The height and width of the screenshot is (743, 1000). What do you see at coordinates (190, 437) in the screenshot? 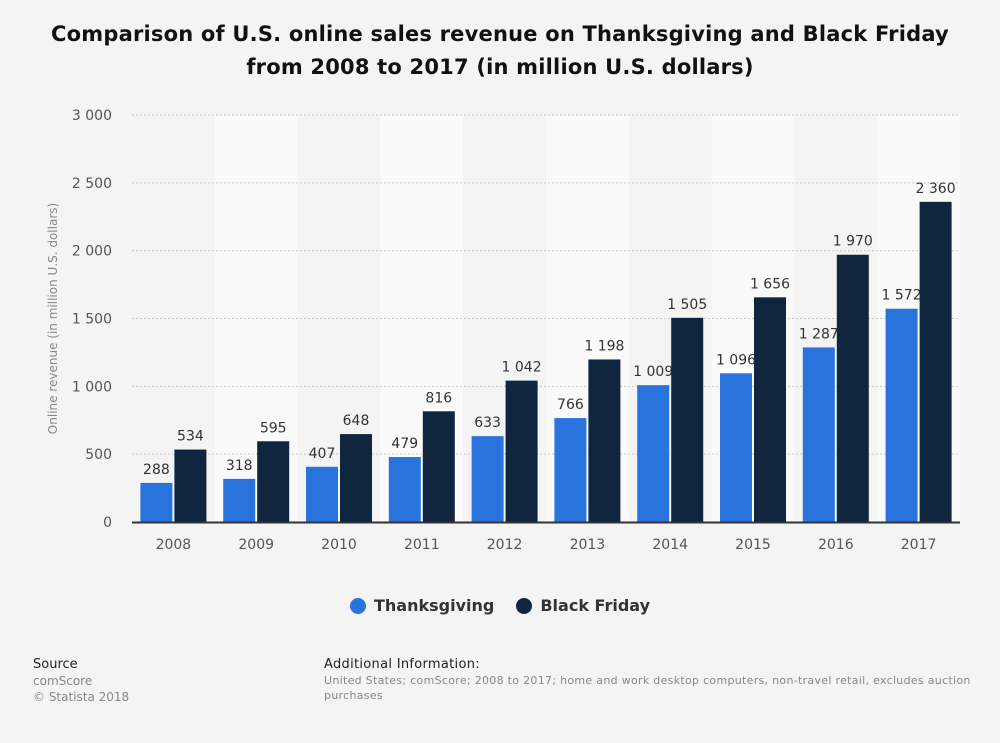
I see `data-label-black-friday: 534` at bounding box center [190, 437].